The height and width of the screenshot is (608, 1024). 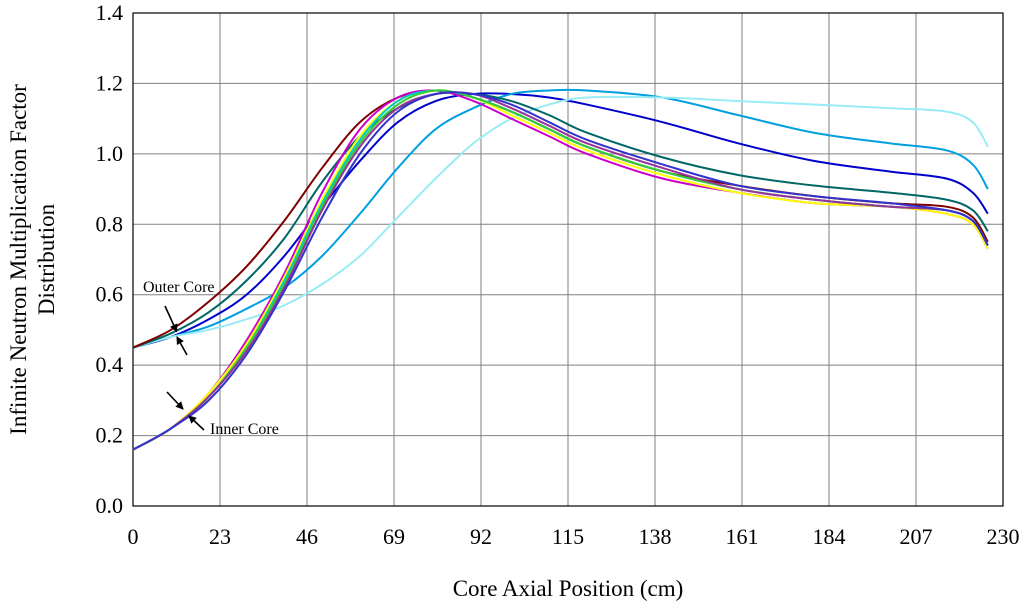 What do you see at coordinates (46, 259) in the screenshot?
I see `y-axis-title-line: Distribution` at bounding box center [46, 259].